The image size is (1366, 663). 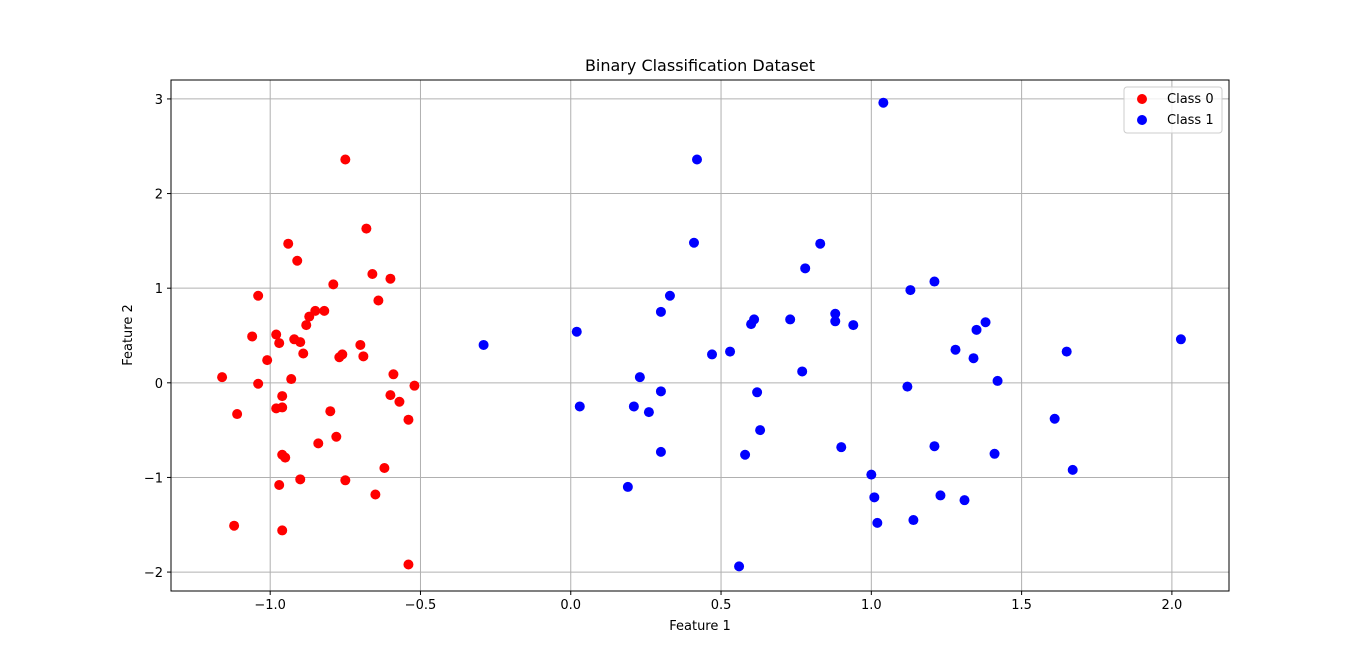 What do you see at coordinates (1172, 605) in the screenshot?
I see `x-tick-label: 2.0` at bounding box center [1172, 605].